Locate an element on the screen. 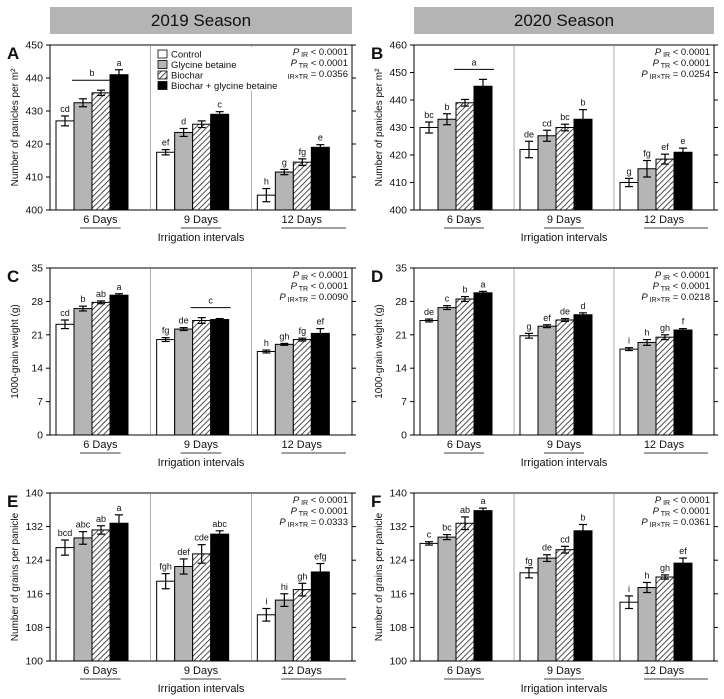 The image size is (724, 699). stat-line: P IR×TR = 0.0254 is located at coordinates (675, 75).